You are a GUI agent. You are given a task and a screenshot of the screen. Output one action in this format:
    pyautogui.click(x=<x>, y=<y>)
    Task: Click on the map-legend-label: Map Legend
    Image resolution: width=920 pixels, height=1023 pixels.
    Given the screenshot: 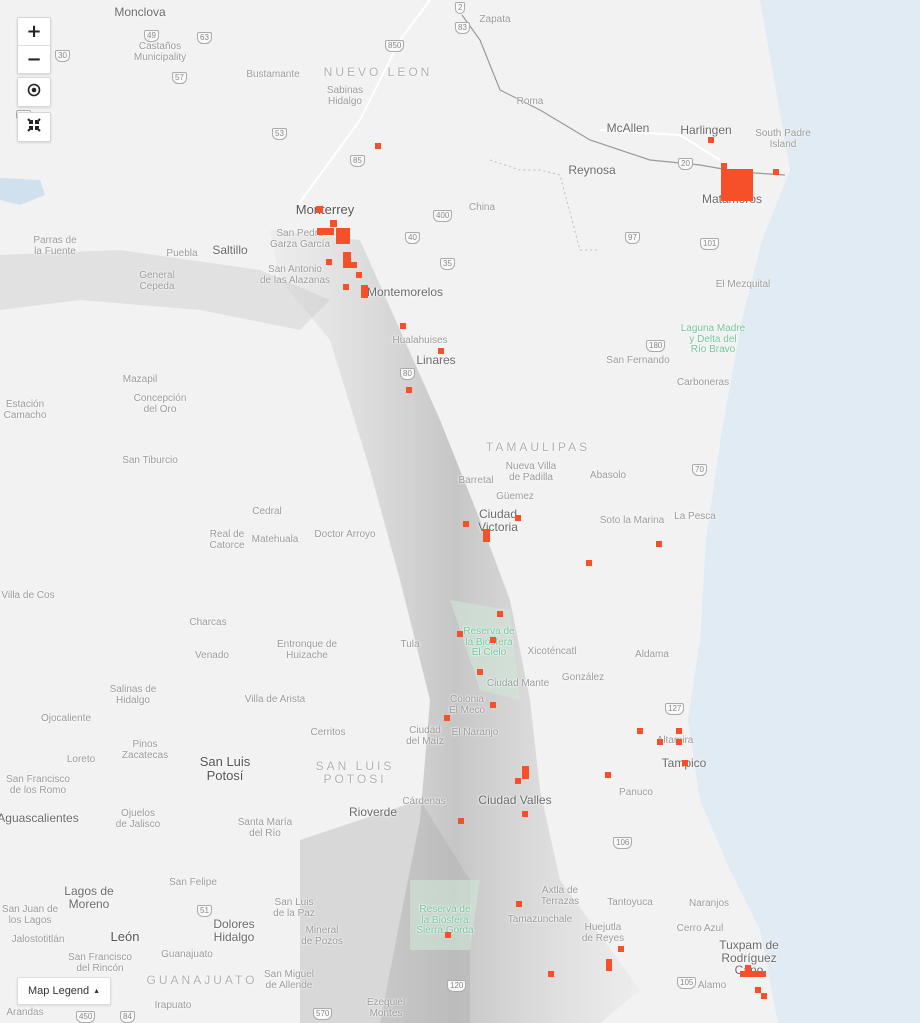 What is the action you would take?
    pyautogui.click(x=59, y=991)
    